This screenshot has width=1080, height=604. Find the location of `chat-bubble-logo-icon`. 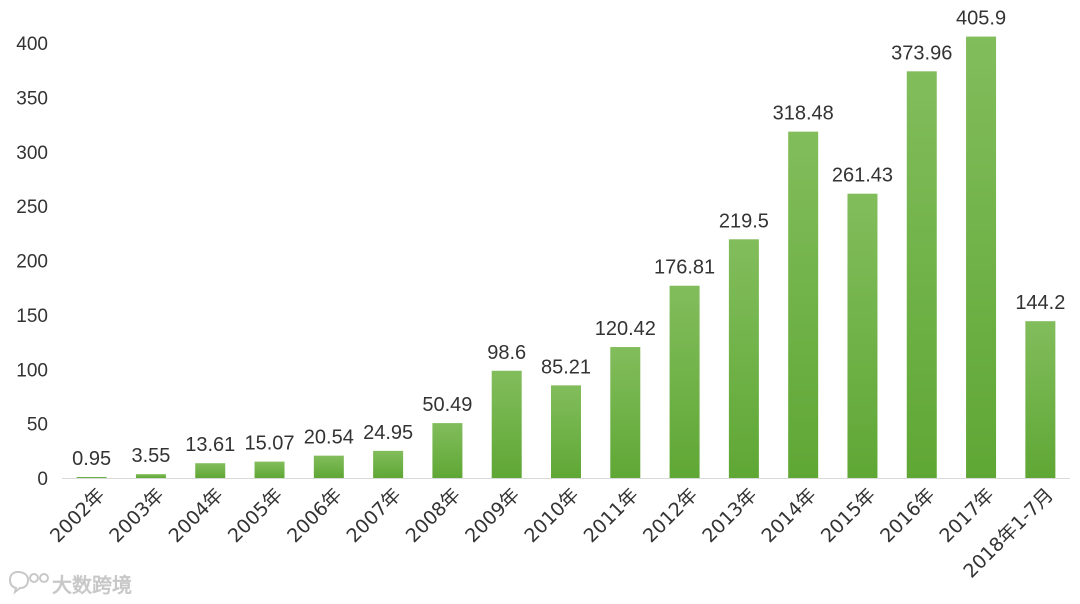

chat-bubble-logo-icon is located at coordinates (28, 582).